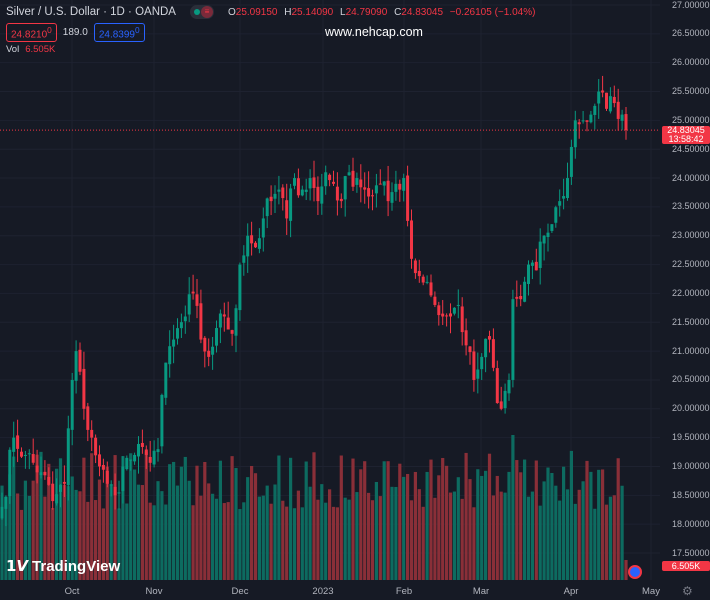 This screenshot has height=600, width=710. What do you see at coordinates (686, 139) in the screenshot?
I see `bar-countdown: 13:58:42` at bounding box center [686, 139].